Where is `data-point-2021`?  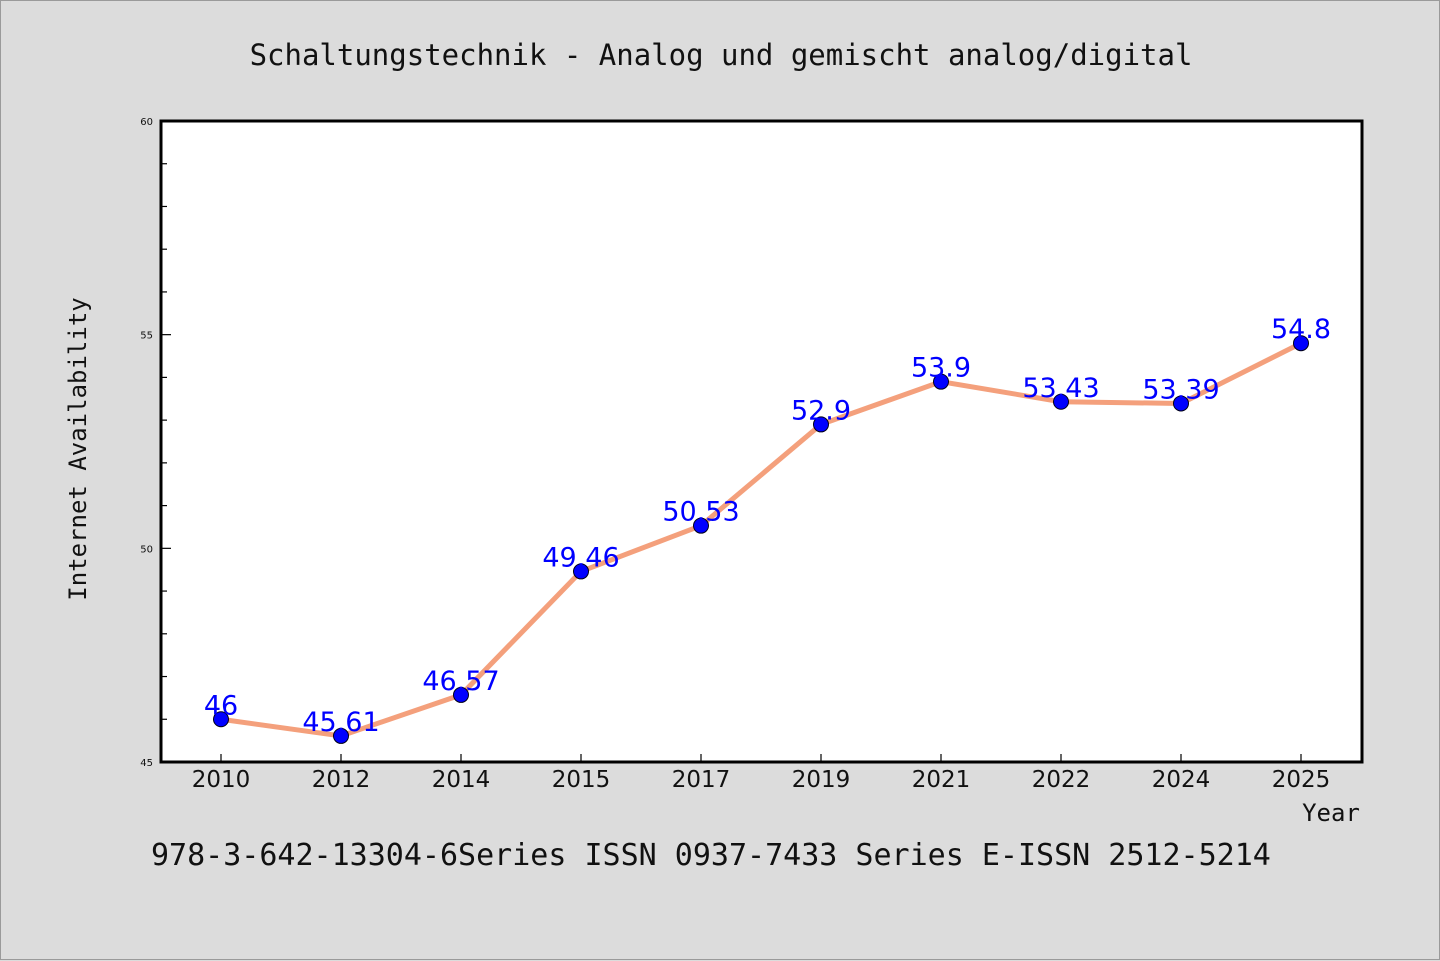 data-point-2021 is located at coordinates (941, 381).